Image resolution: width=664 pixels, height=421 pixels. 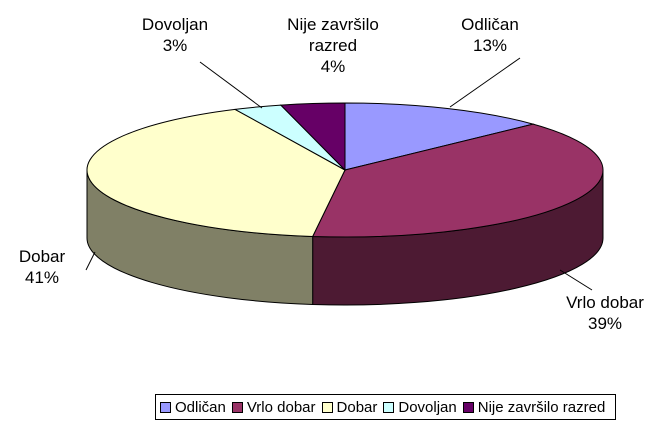 I want to click on legend-item: Vrlo dobar, so click(x=273, y=407).